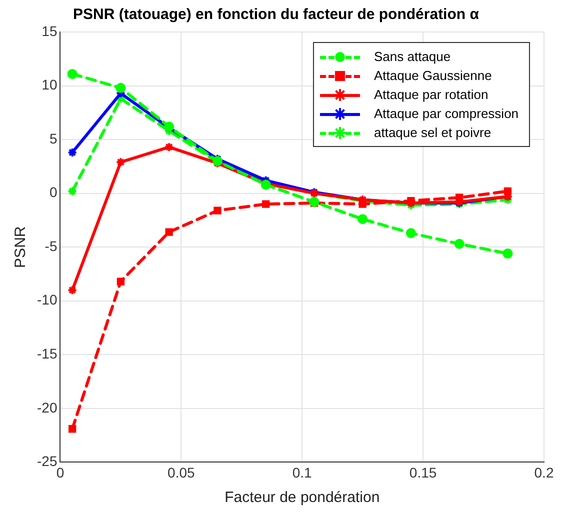  Describe the element at coordinates (544, 472) in the screenshot. I see `x-tick-label: 0.2` at that location.